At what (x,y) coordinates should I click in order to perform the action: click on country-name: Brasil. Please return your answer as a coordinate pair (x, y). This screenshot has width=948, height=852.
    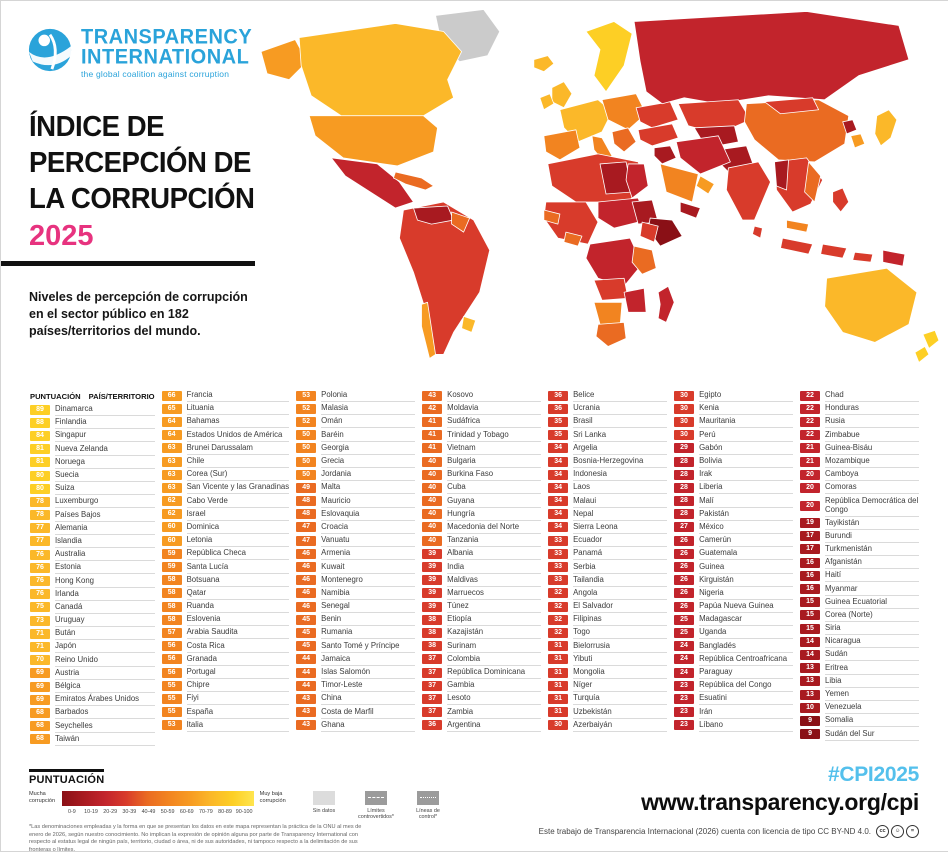
    Looking at the image, I should click on (620, 422).